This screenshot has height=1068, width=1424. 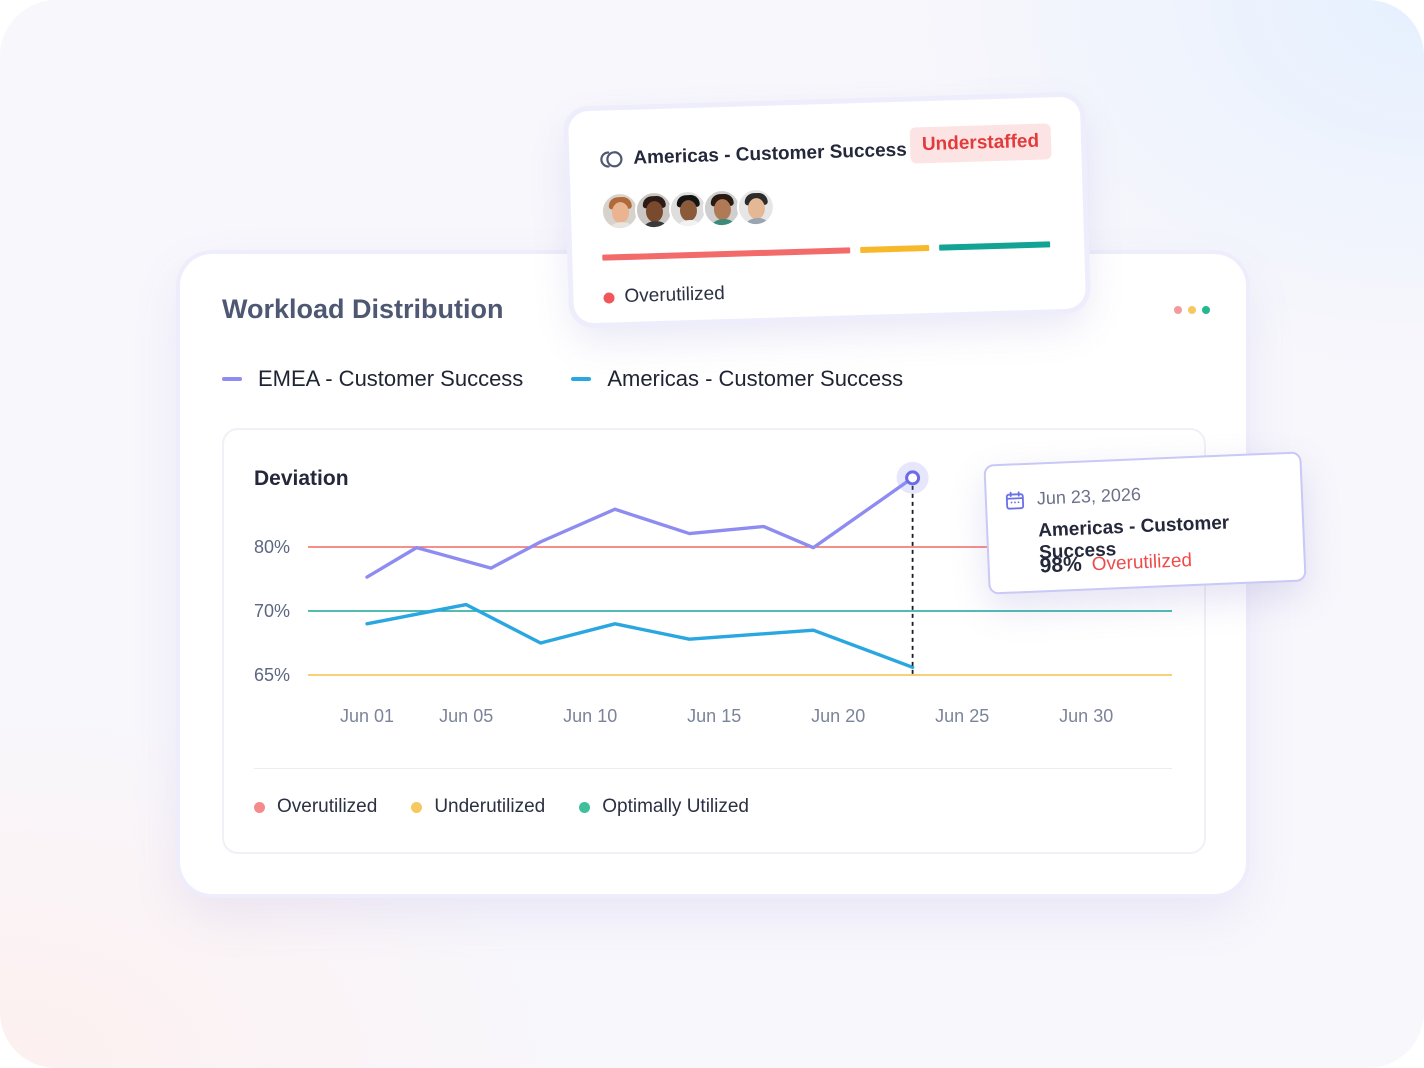 What do you see at coordinates (367, 716) in the screenshot?
I see `x-tick-label: Jun 01` at bounding box center [367, 716].